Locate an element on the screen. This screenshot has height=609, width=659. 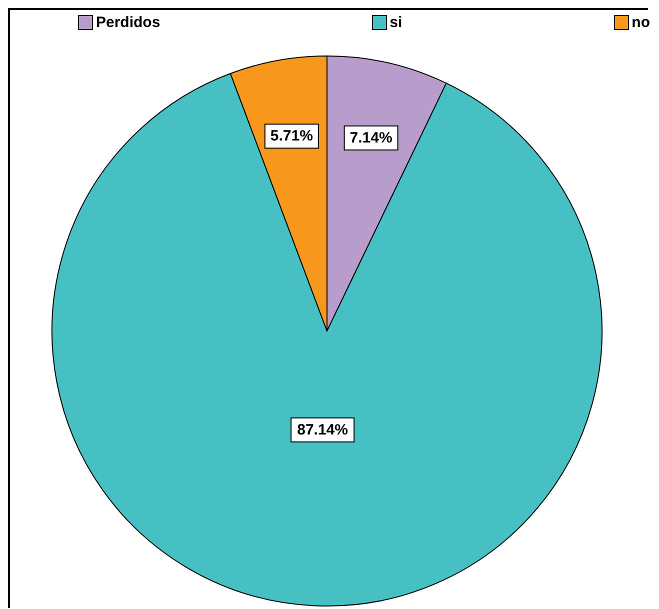
data-label: 5.71% is located at coordinates (291, 136).